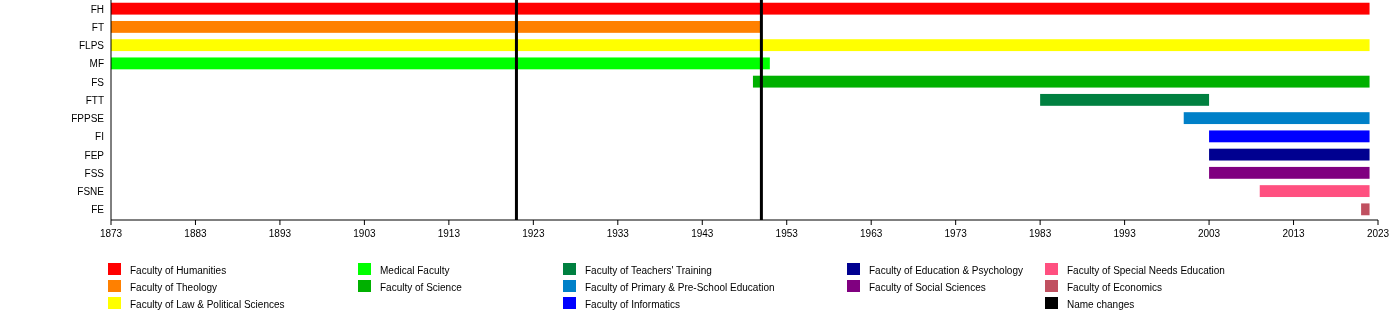  Describe the element at coordinates (364, 233) in the screenshot. I see `x-tick-label: 1903` at that location.